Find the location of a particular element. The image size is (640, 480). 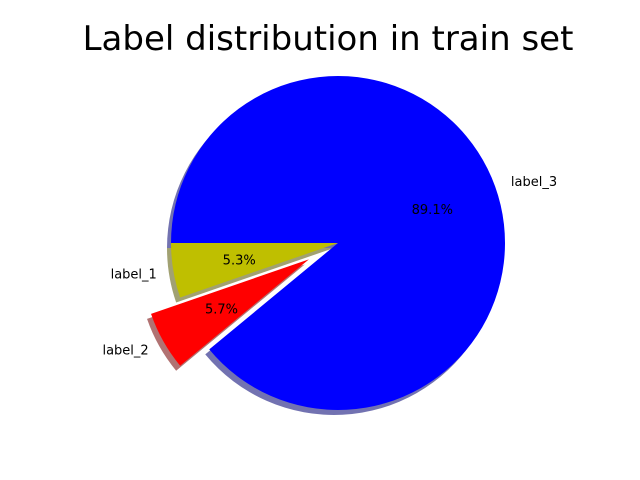

slice-label-label-3: label_3 is located at coordinates (534, 182).